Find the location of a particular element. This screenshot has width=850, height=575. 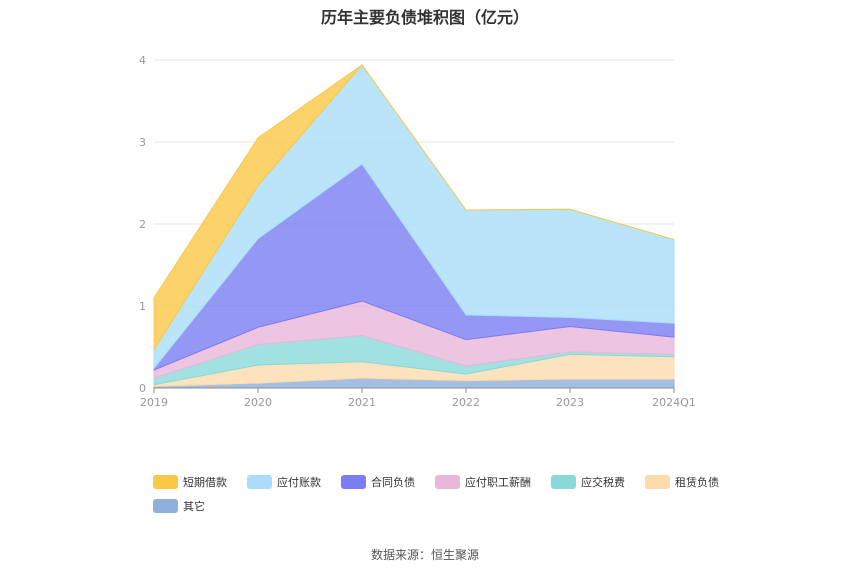

legend-item: 租赁负债 is located at coordinates (682, 482).